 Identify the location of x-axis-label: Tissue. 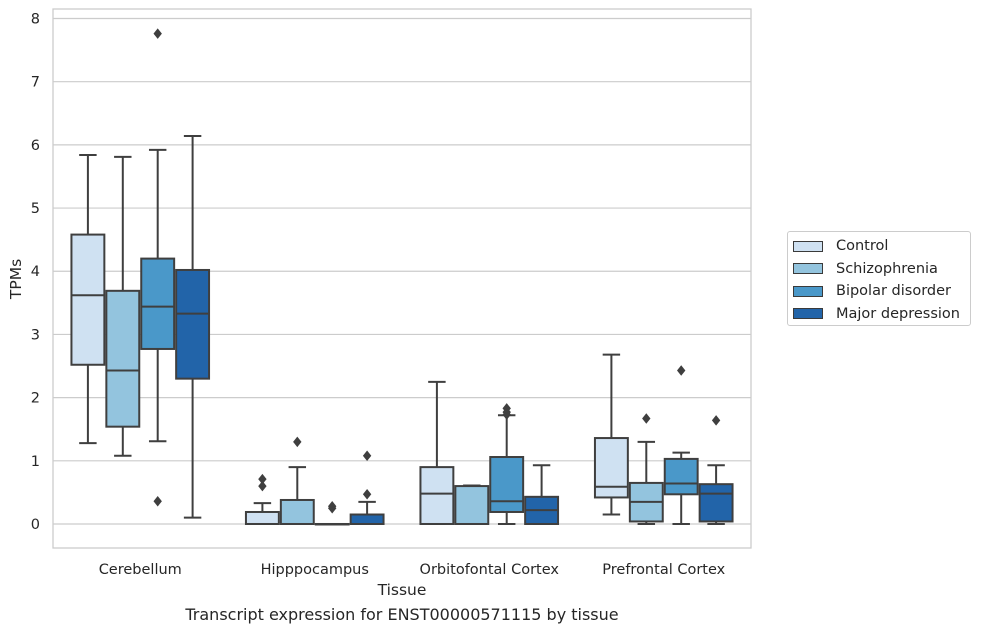
(402, 590).